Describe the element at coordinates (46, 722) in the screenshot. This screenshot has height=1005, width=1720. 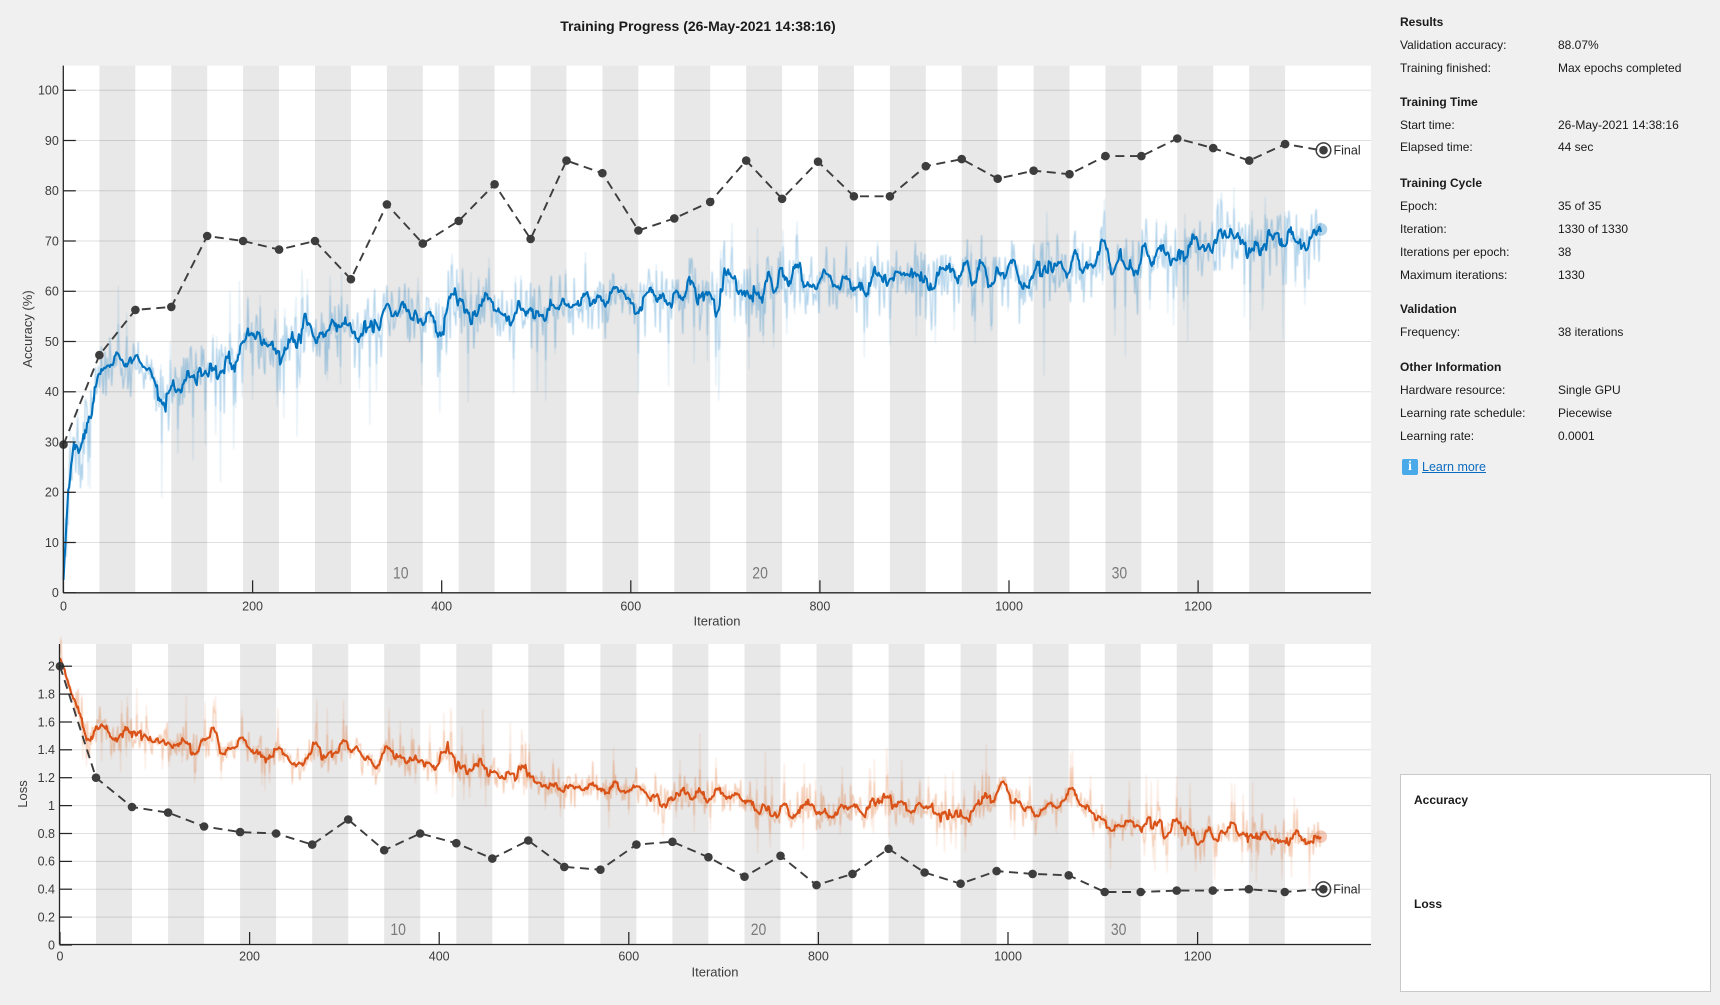
I see `svg-text: 1.6` at that location.